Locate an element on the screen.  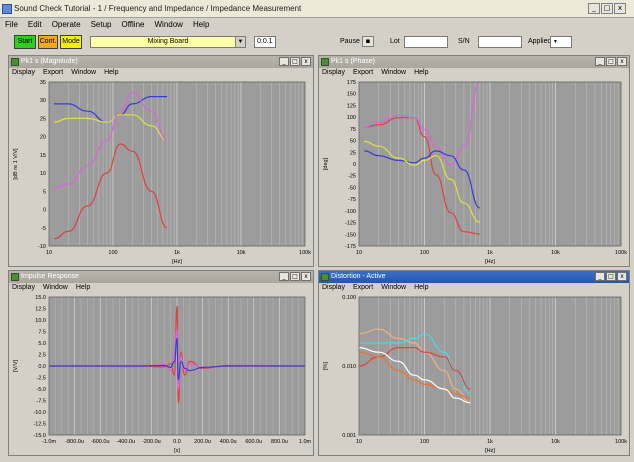
y-tick-label: 100 is located at coordinates (351, 118).